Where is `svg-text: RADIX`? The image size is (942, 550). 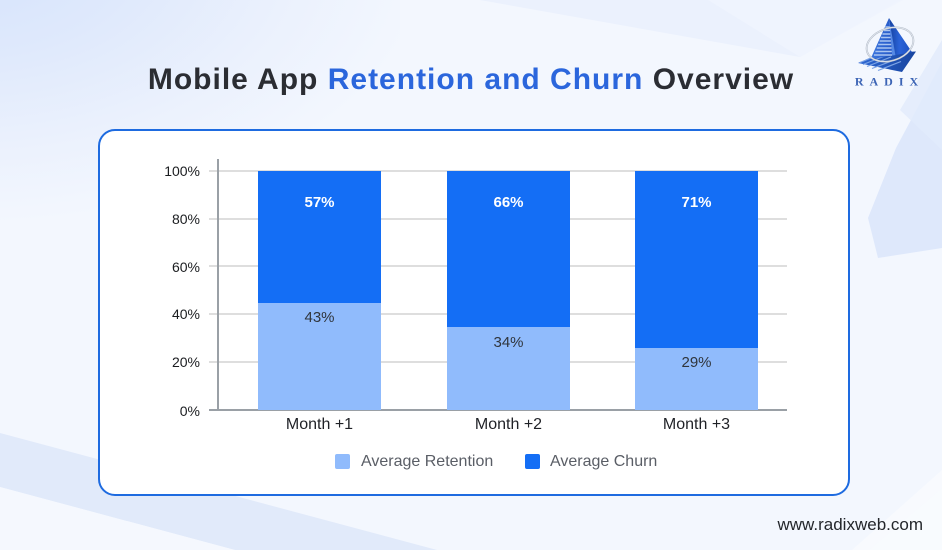 svg-text: RADIX is located at coordinates (889, 82).